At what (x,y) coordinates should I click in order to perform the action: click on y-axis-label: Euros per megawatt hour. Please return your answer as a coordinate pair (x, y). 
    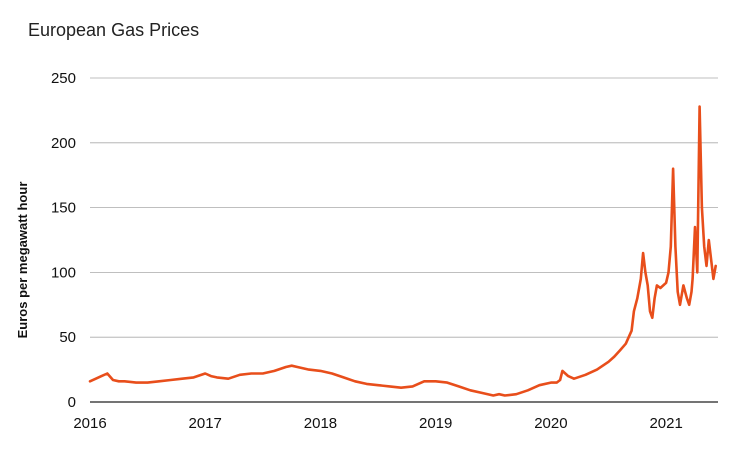
    Looking at the image, I should click on (22, 260).